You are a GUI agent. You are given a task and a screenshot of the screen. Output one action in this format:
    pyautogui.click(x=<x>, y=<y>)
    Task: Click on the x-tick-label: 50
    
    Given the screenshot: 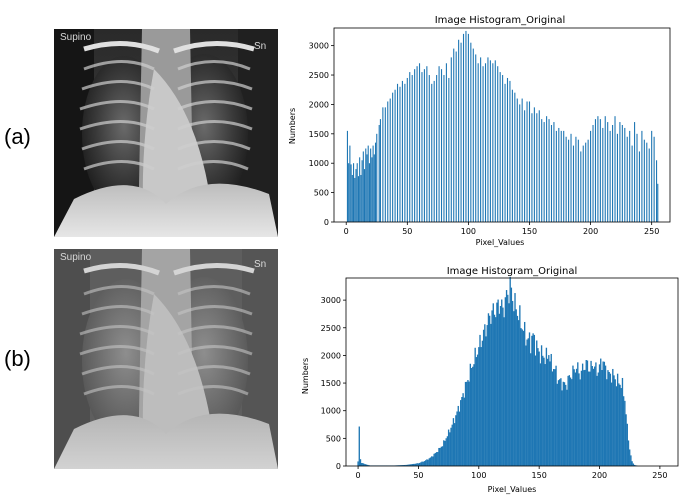 What is the action you would take?
    pyautogui.click(x=407, y=231)
    